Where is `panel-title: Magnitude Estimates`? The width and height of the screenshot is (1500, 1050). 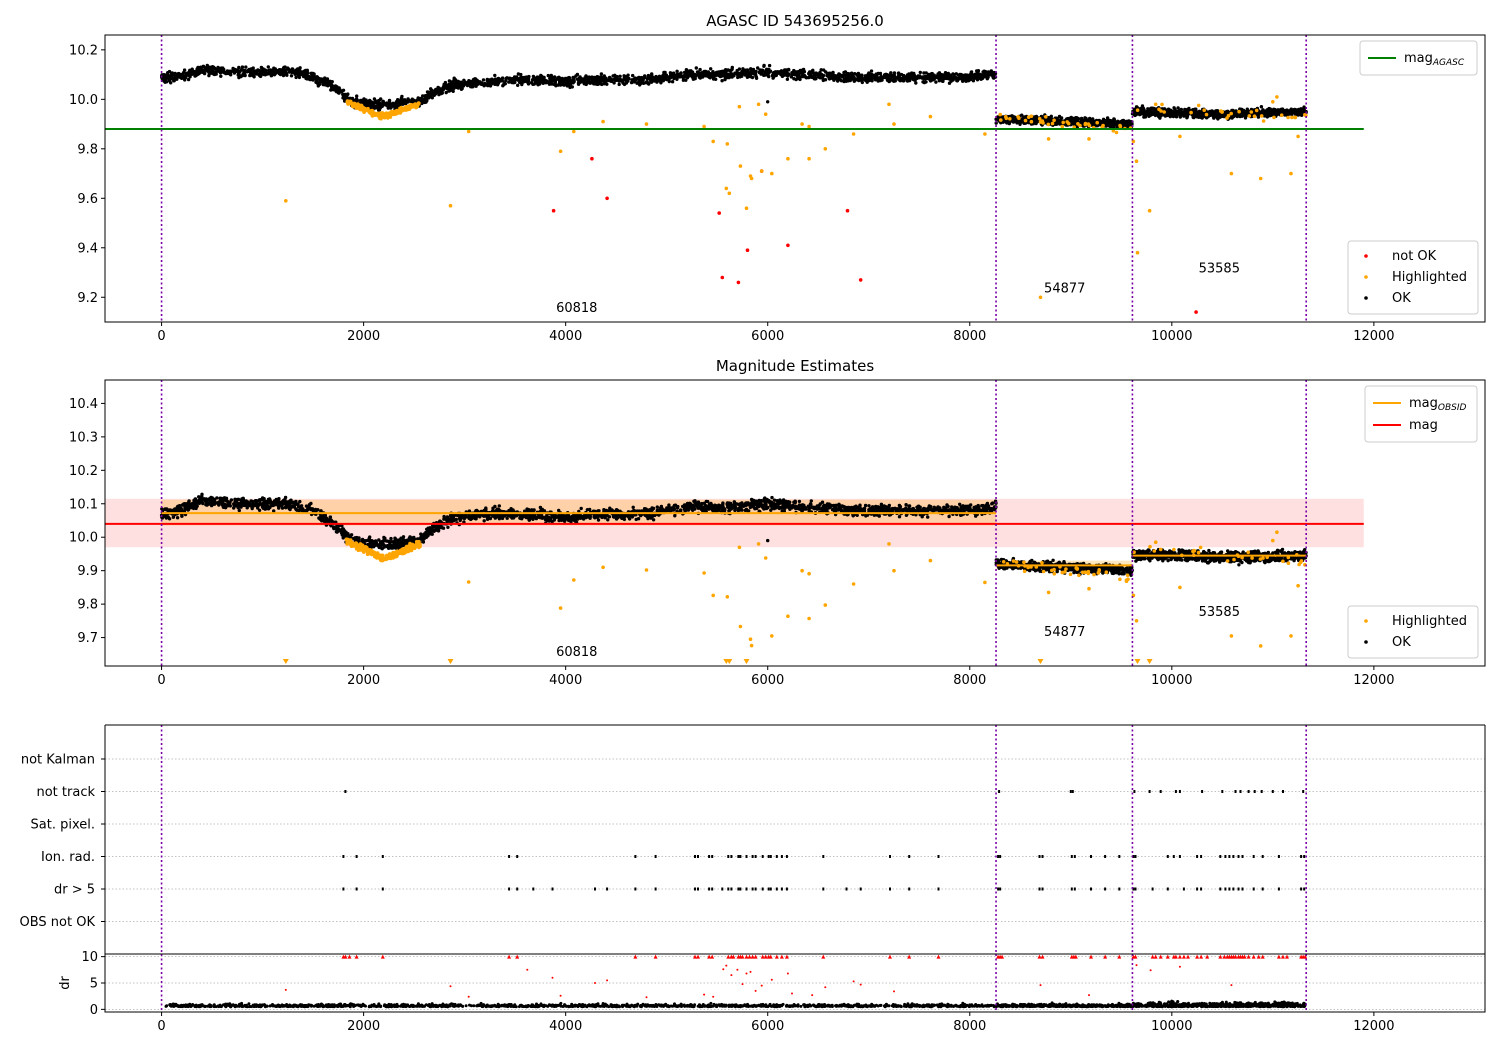
panel-title: Magnitude Estimates is located at coordinates (795, 366).